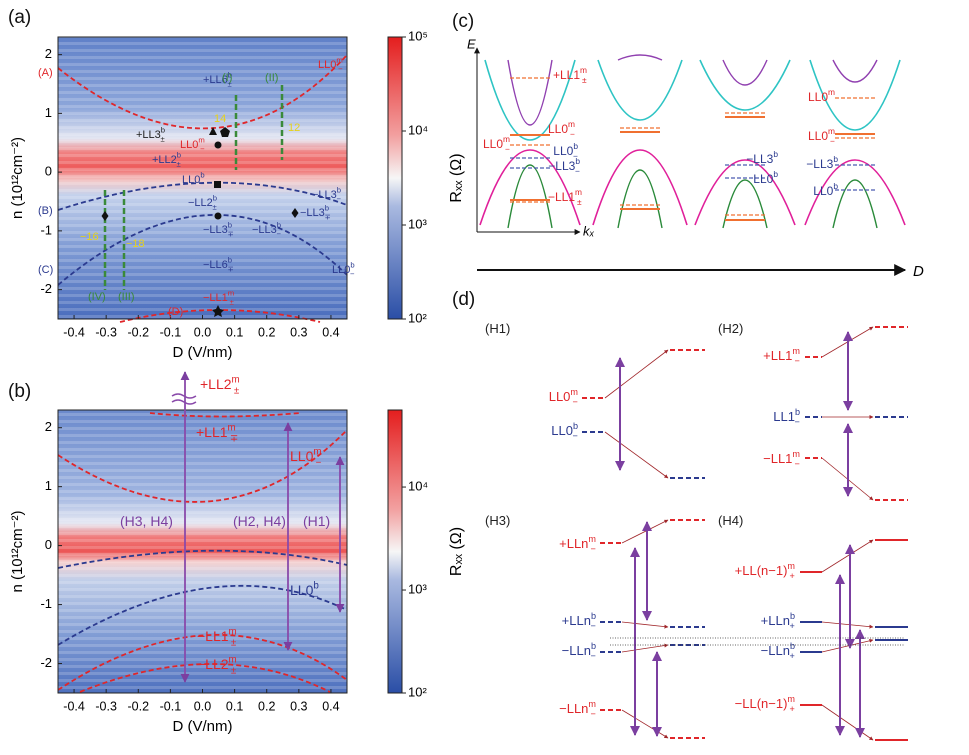 Image resolution: width=969 pixels, height=755 pixels. What do you see at coordinates (315, 213) in the screenshot?
I see `label: −LL3b ∓` at bounding box center [315, 213].